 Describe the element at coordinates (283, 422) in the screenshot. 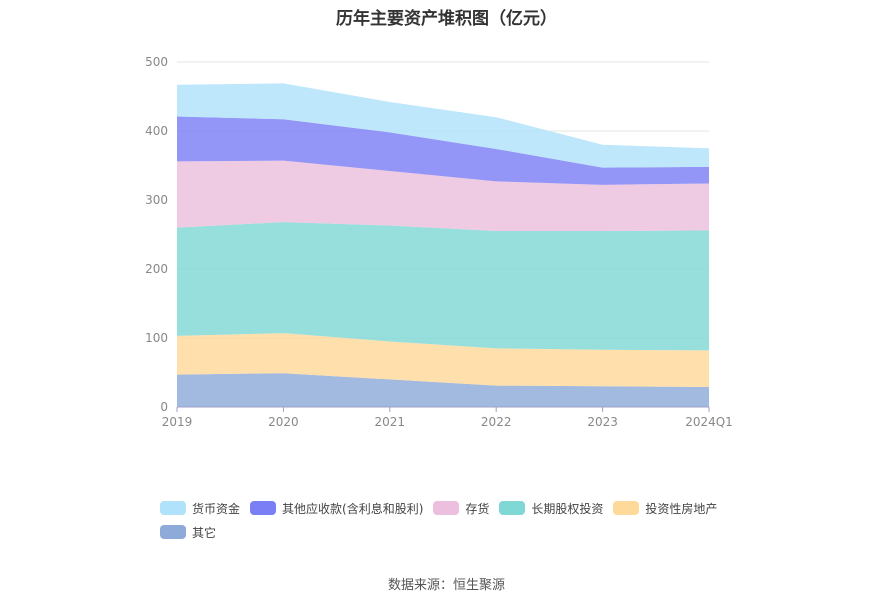

I see `x-tick-label: 2020` at that location.